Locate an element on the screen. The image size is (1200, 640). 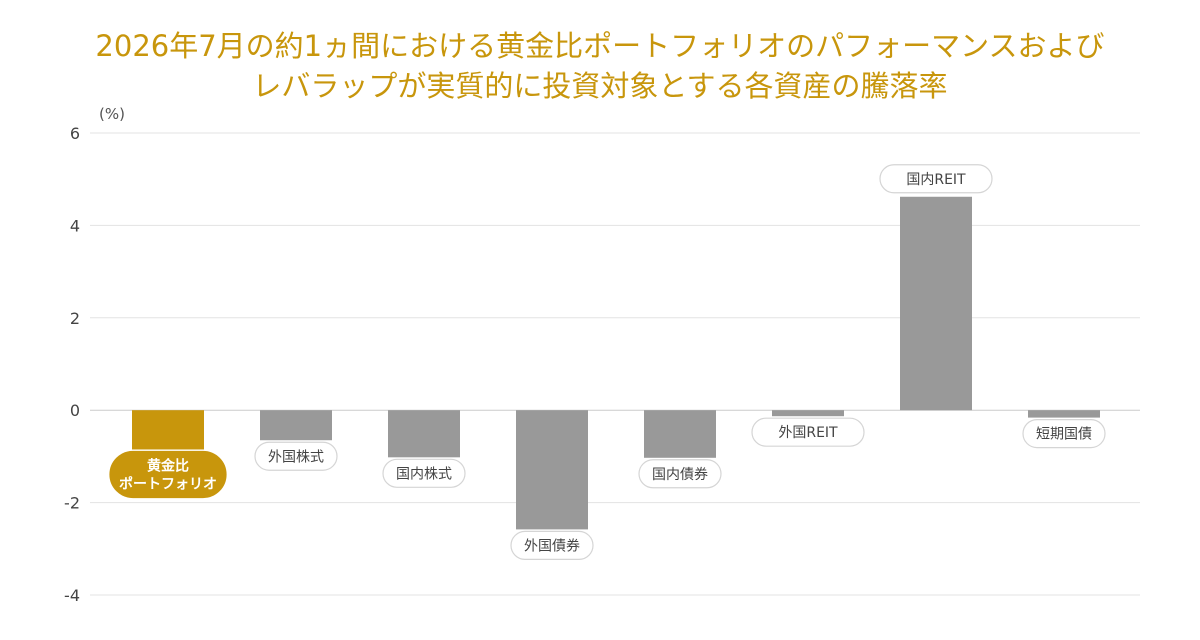
category-label-text: 国内債券 is located at coordinates (680, 475).